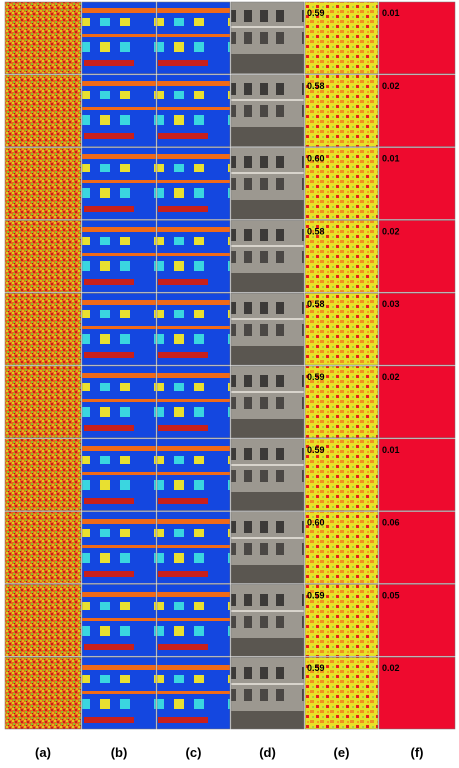 The height and width of the screenshot is (768, 459). Describe the element at coordinates (391, 304) in the screenshot. I see `f-score: 0.03` at that location.